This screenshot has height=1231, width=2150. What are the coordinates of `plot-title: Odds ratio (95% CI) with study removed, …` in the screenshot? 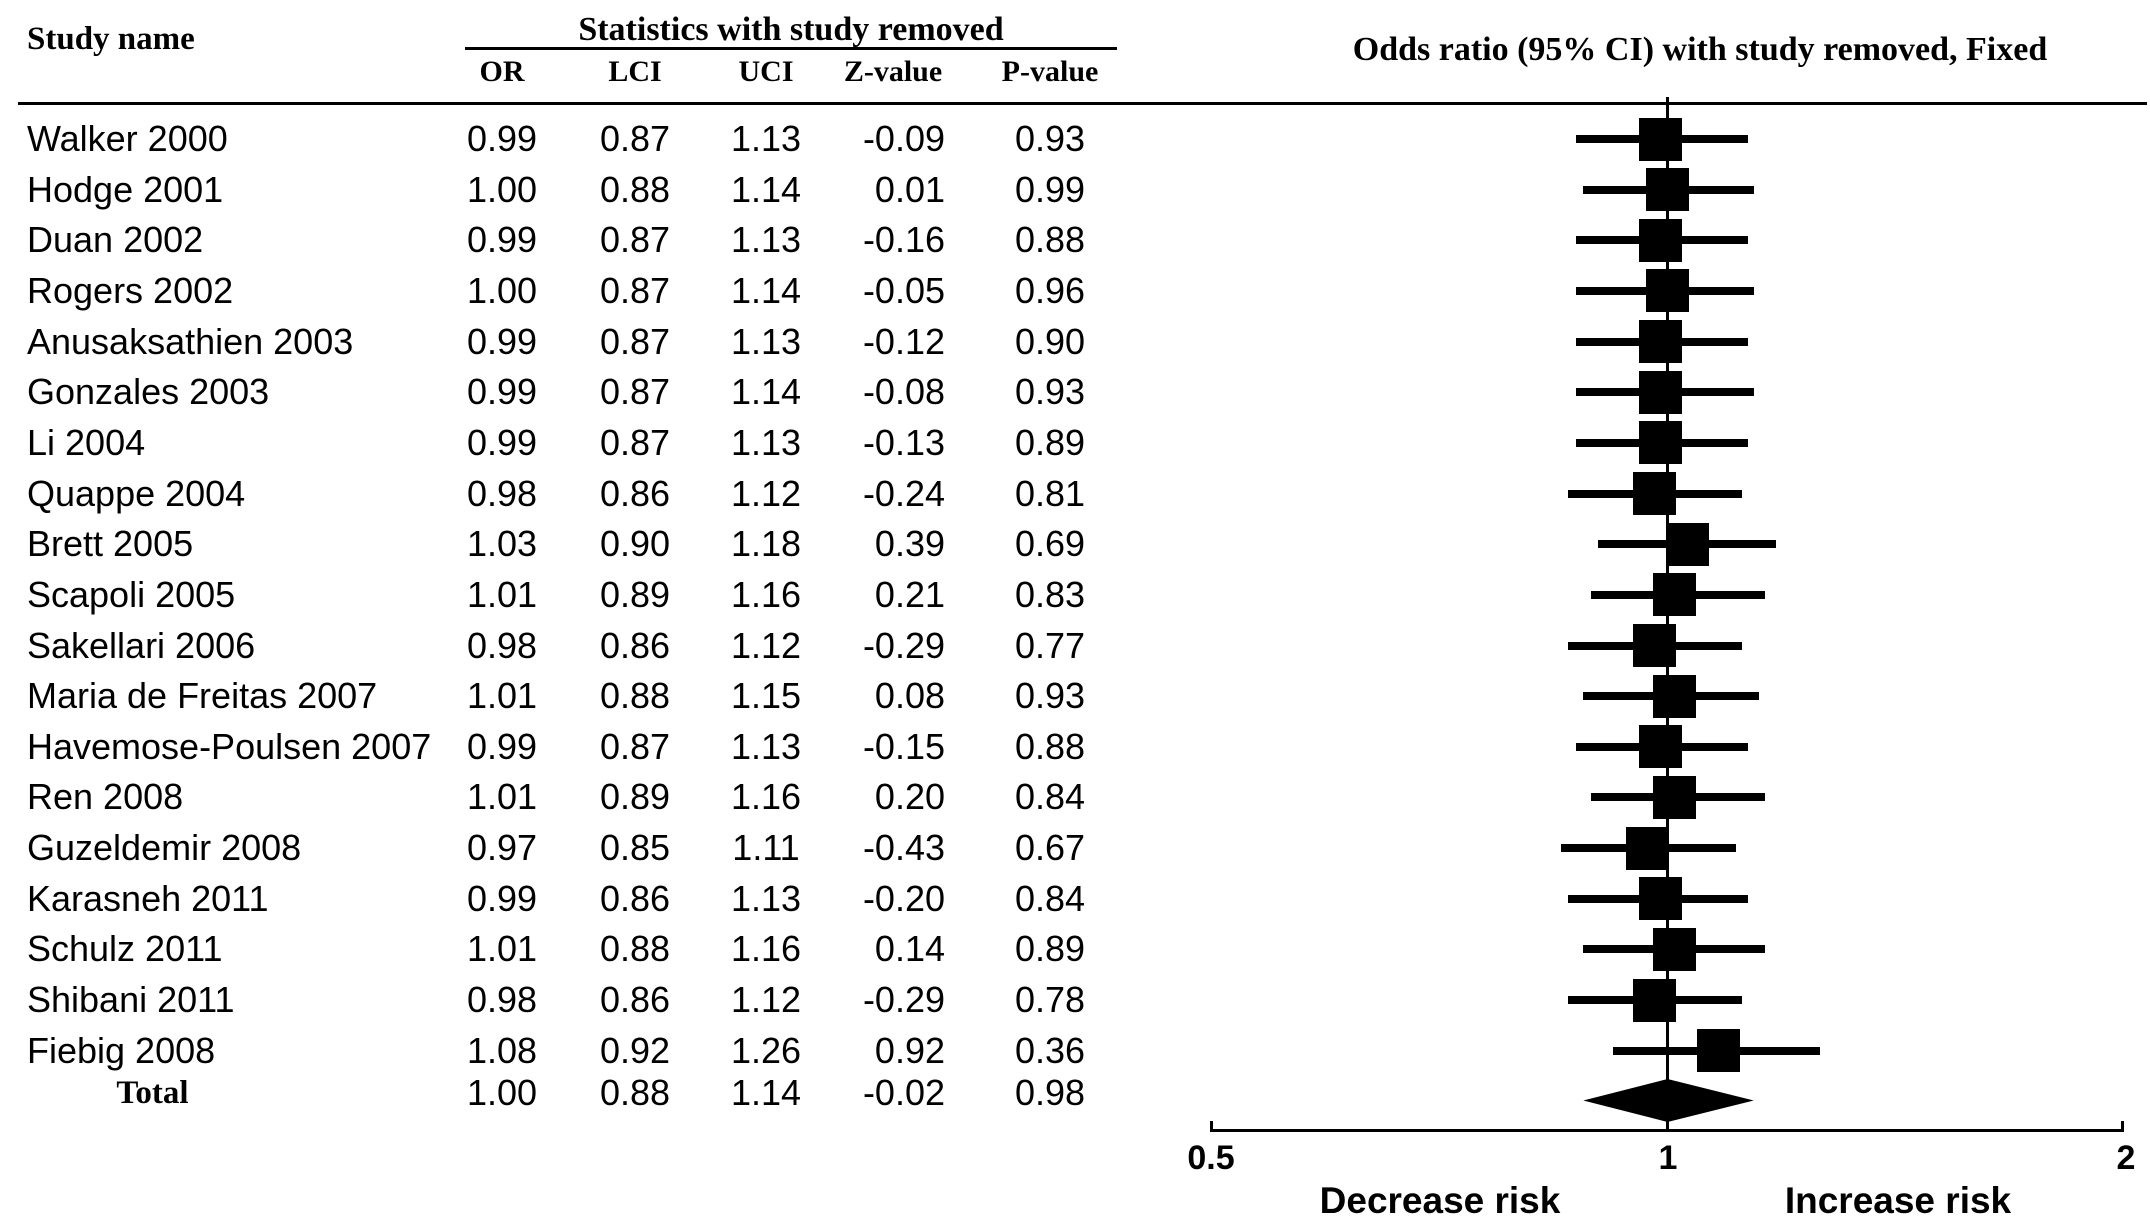 It's located at (1700, 49).